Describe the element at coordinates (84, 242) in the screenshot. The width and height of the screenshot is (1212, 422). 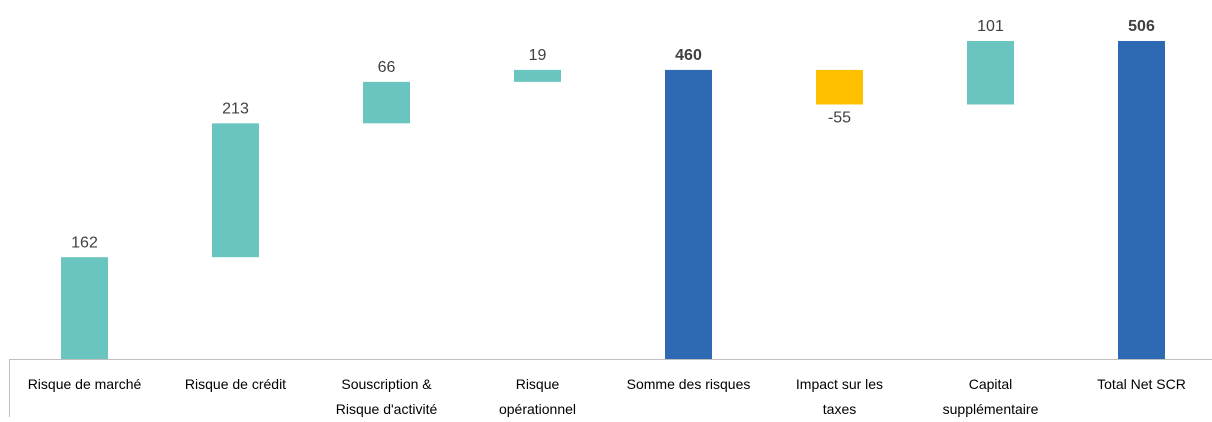
I see `value-label: 162` at that location.